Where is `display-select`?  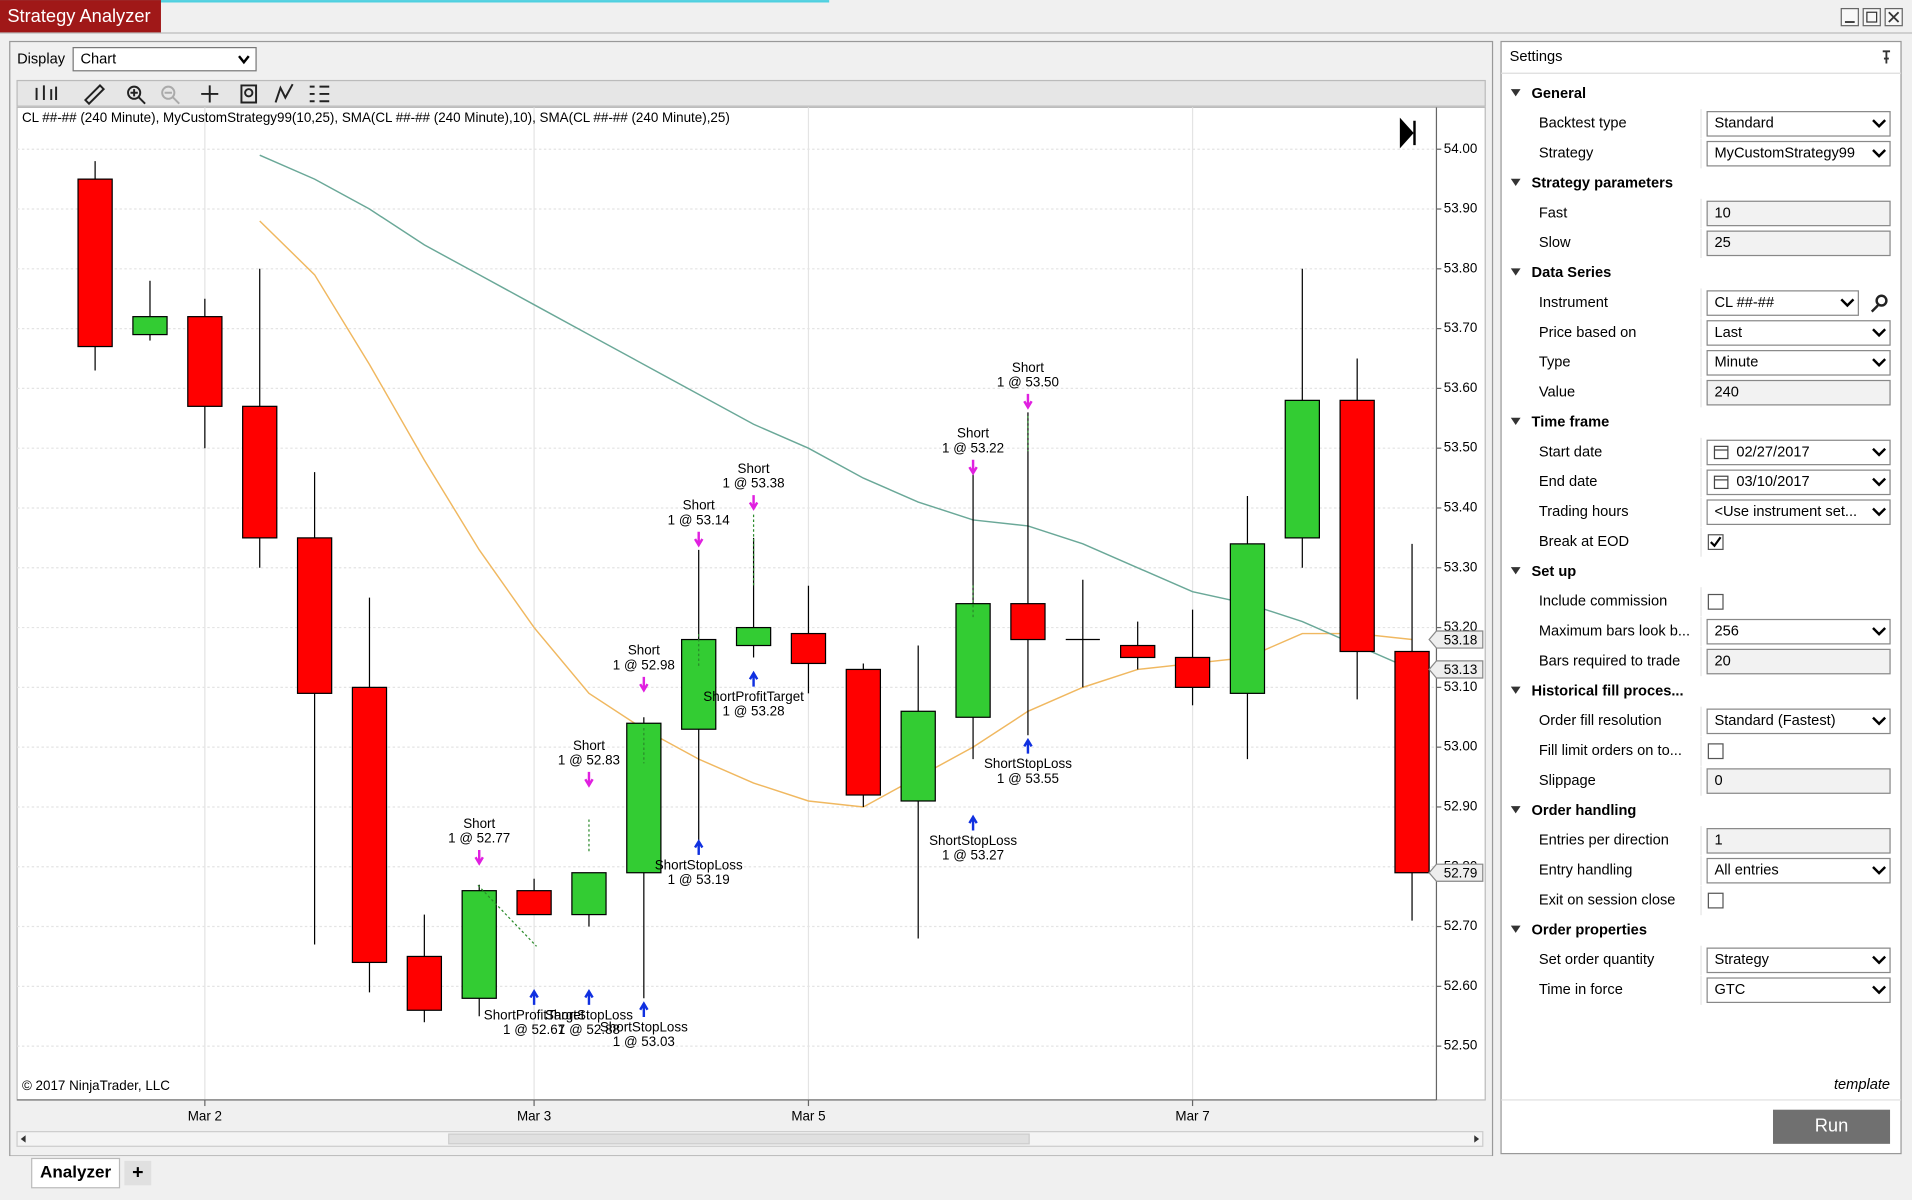 display-select is located at coordinates (164, 59).